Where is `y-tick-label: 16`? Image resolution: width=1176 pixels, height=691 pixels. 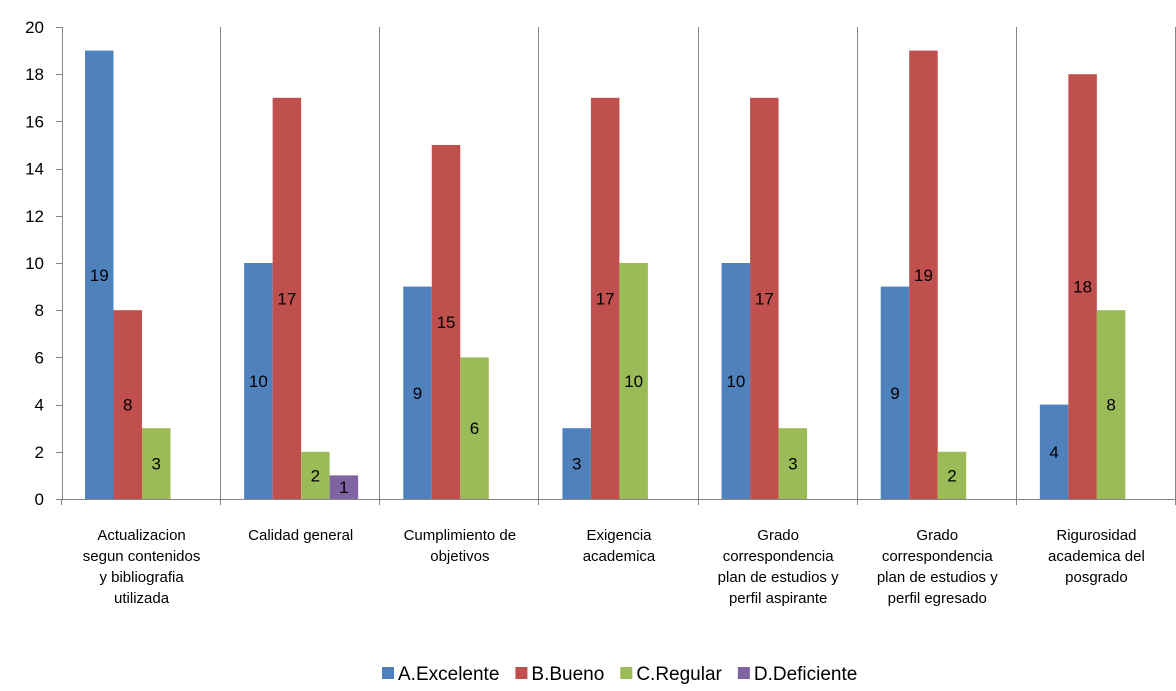
y-tick-label: 16 is located at coordinates (34, 121).